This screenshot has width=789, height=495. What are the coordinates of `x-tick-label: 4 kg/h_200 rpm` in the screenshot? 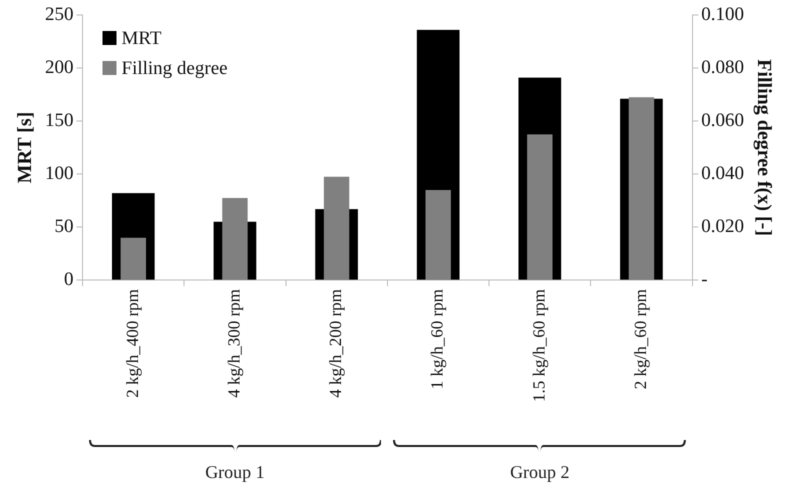 It's located at (336, 343).